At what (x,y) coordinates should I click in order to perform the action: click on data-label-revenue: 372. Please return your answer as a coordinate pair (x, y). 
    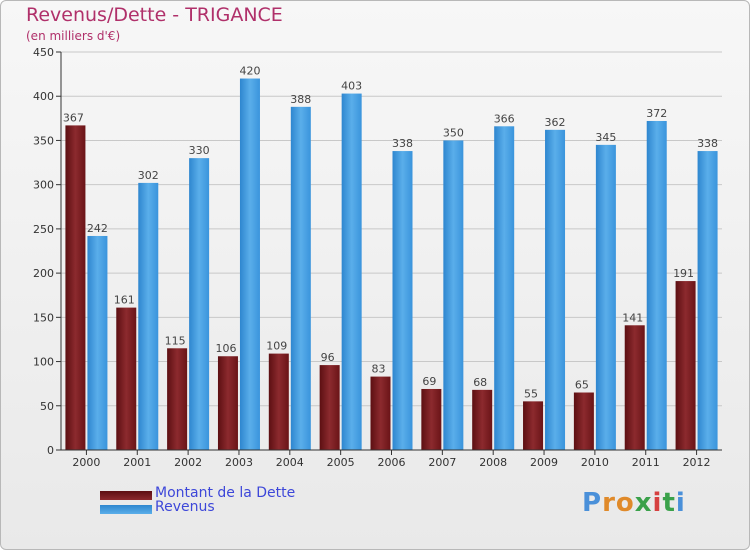
    Looking at the image, I should click on (656, 113).